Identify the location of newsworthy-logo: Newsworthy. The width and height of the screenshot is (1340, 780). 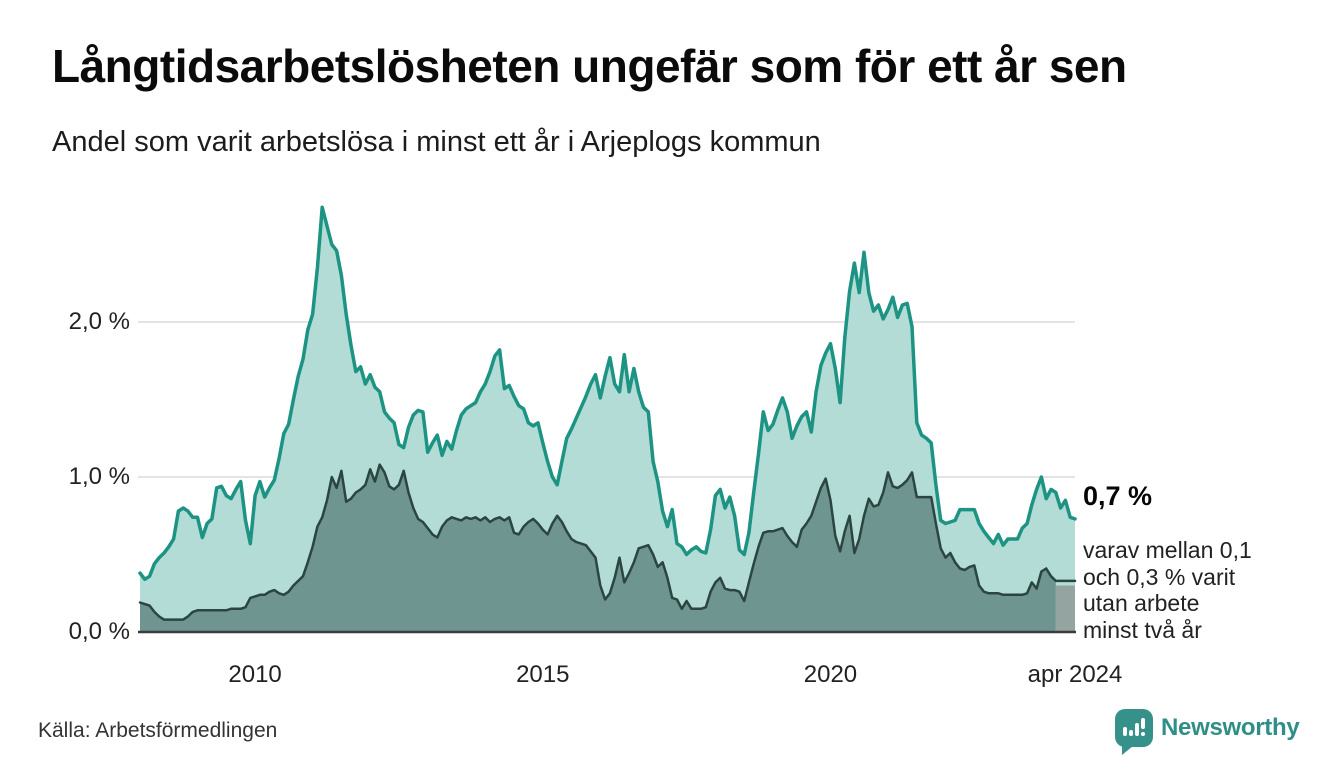
(1207, 732).